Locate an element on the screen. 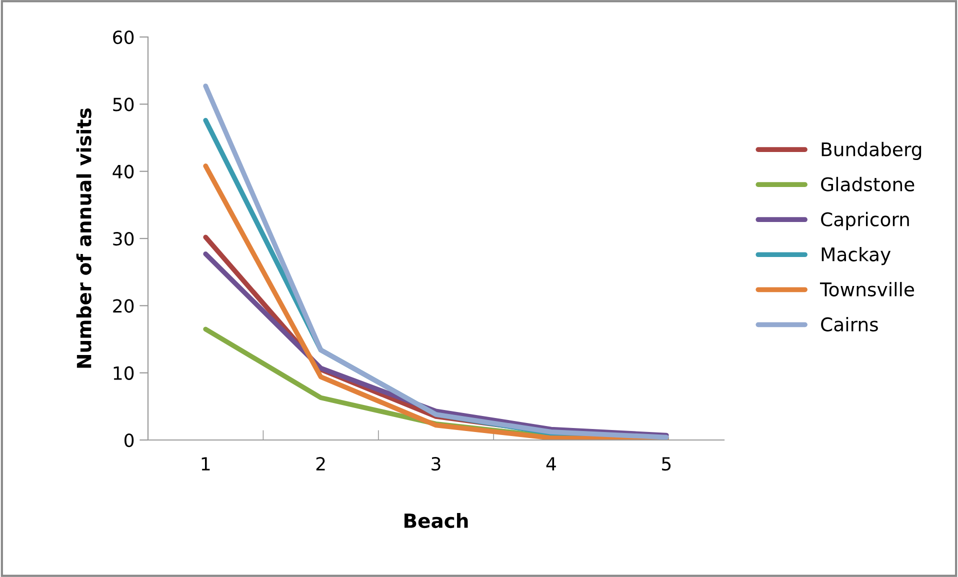 The image size is (958, 577). legend-label: Cairns is located at coordinates (849, 324).